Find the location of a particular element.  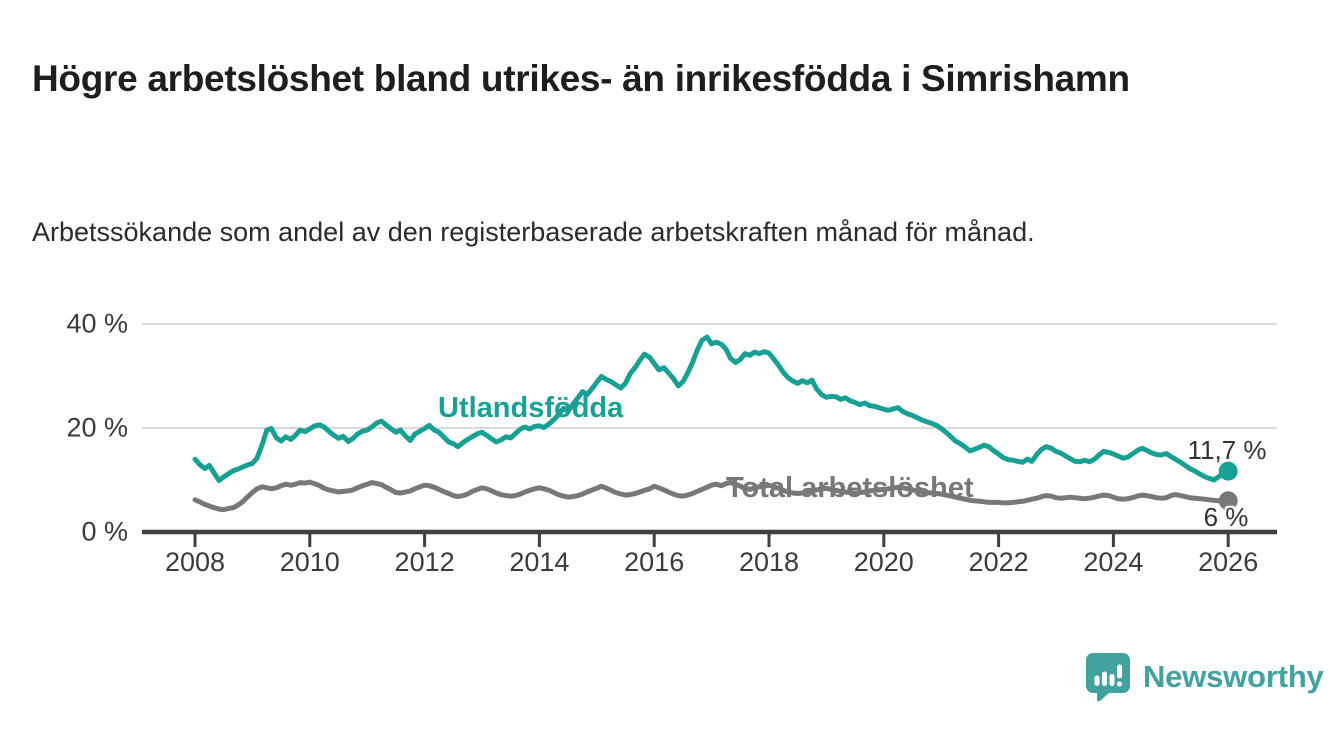

newsworthy-logo-icon is located at coordinates (1108, 677).